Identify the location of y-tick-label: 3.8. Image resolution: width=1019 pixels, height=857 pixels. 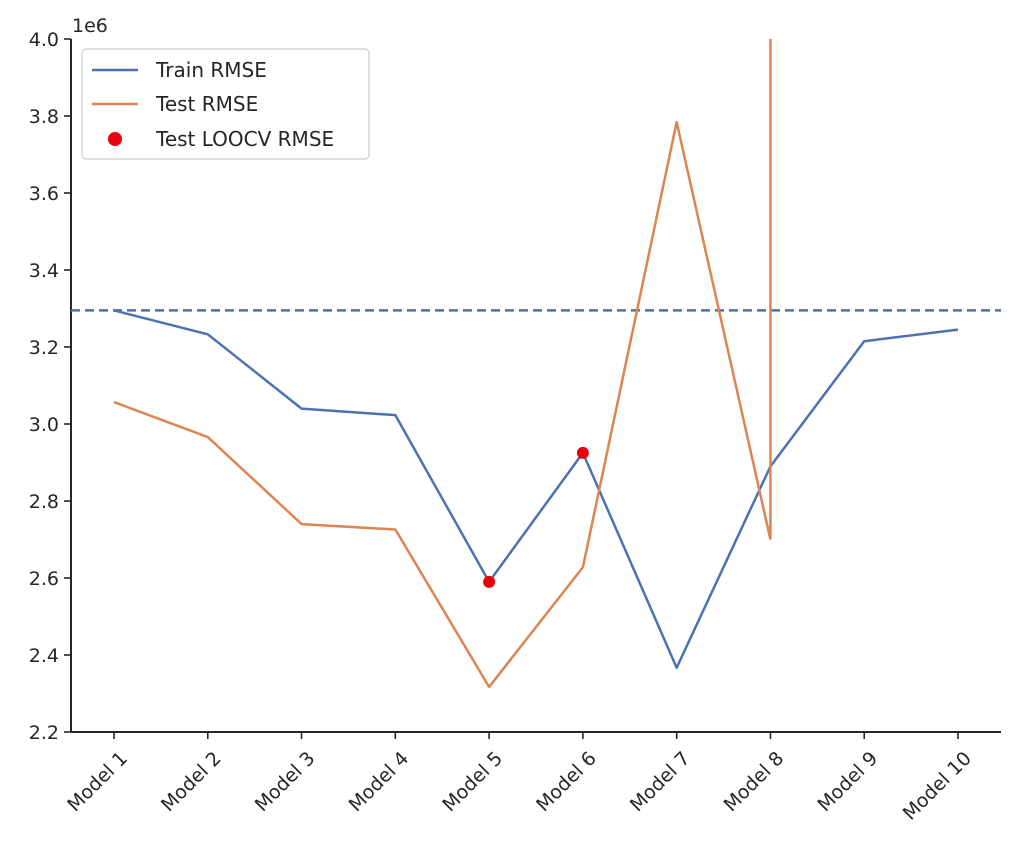
(44, 117).